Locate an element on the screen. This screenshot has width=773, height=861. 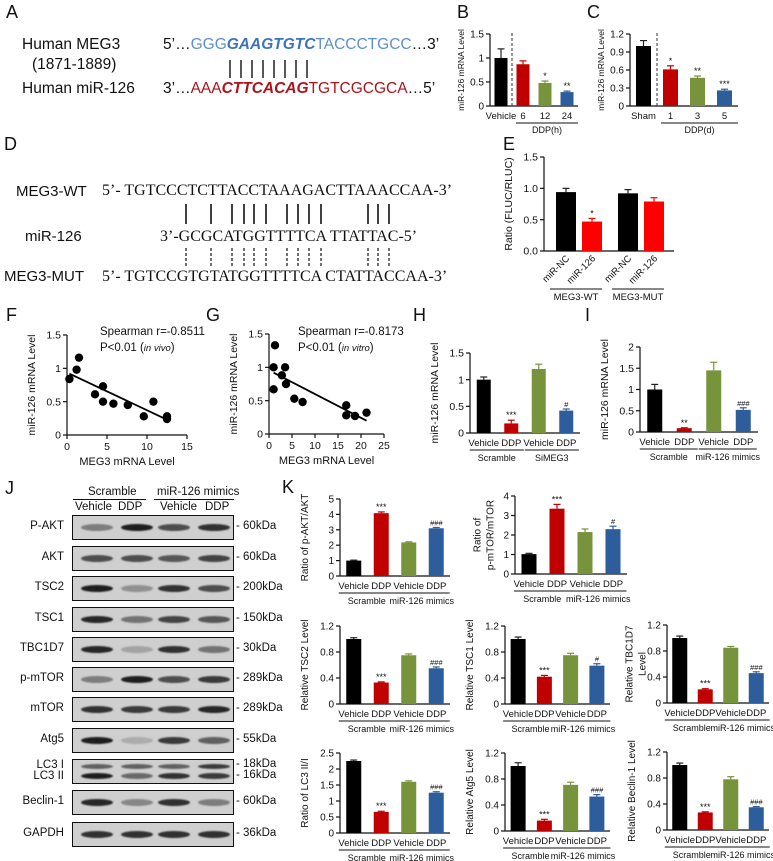
meg3-suffix: …3’ is located at coordinates (425, 44).